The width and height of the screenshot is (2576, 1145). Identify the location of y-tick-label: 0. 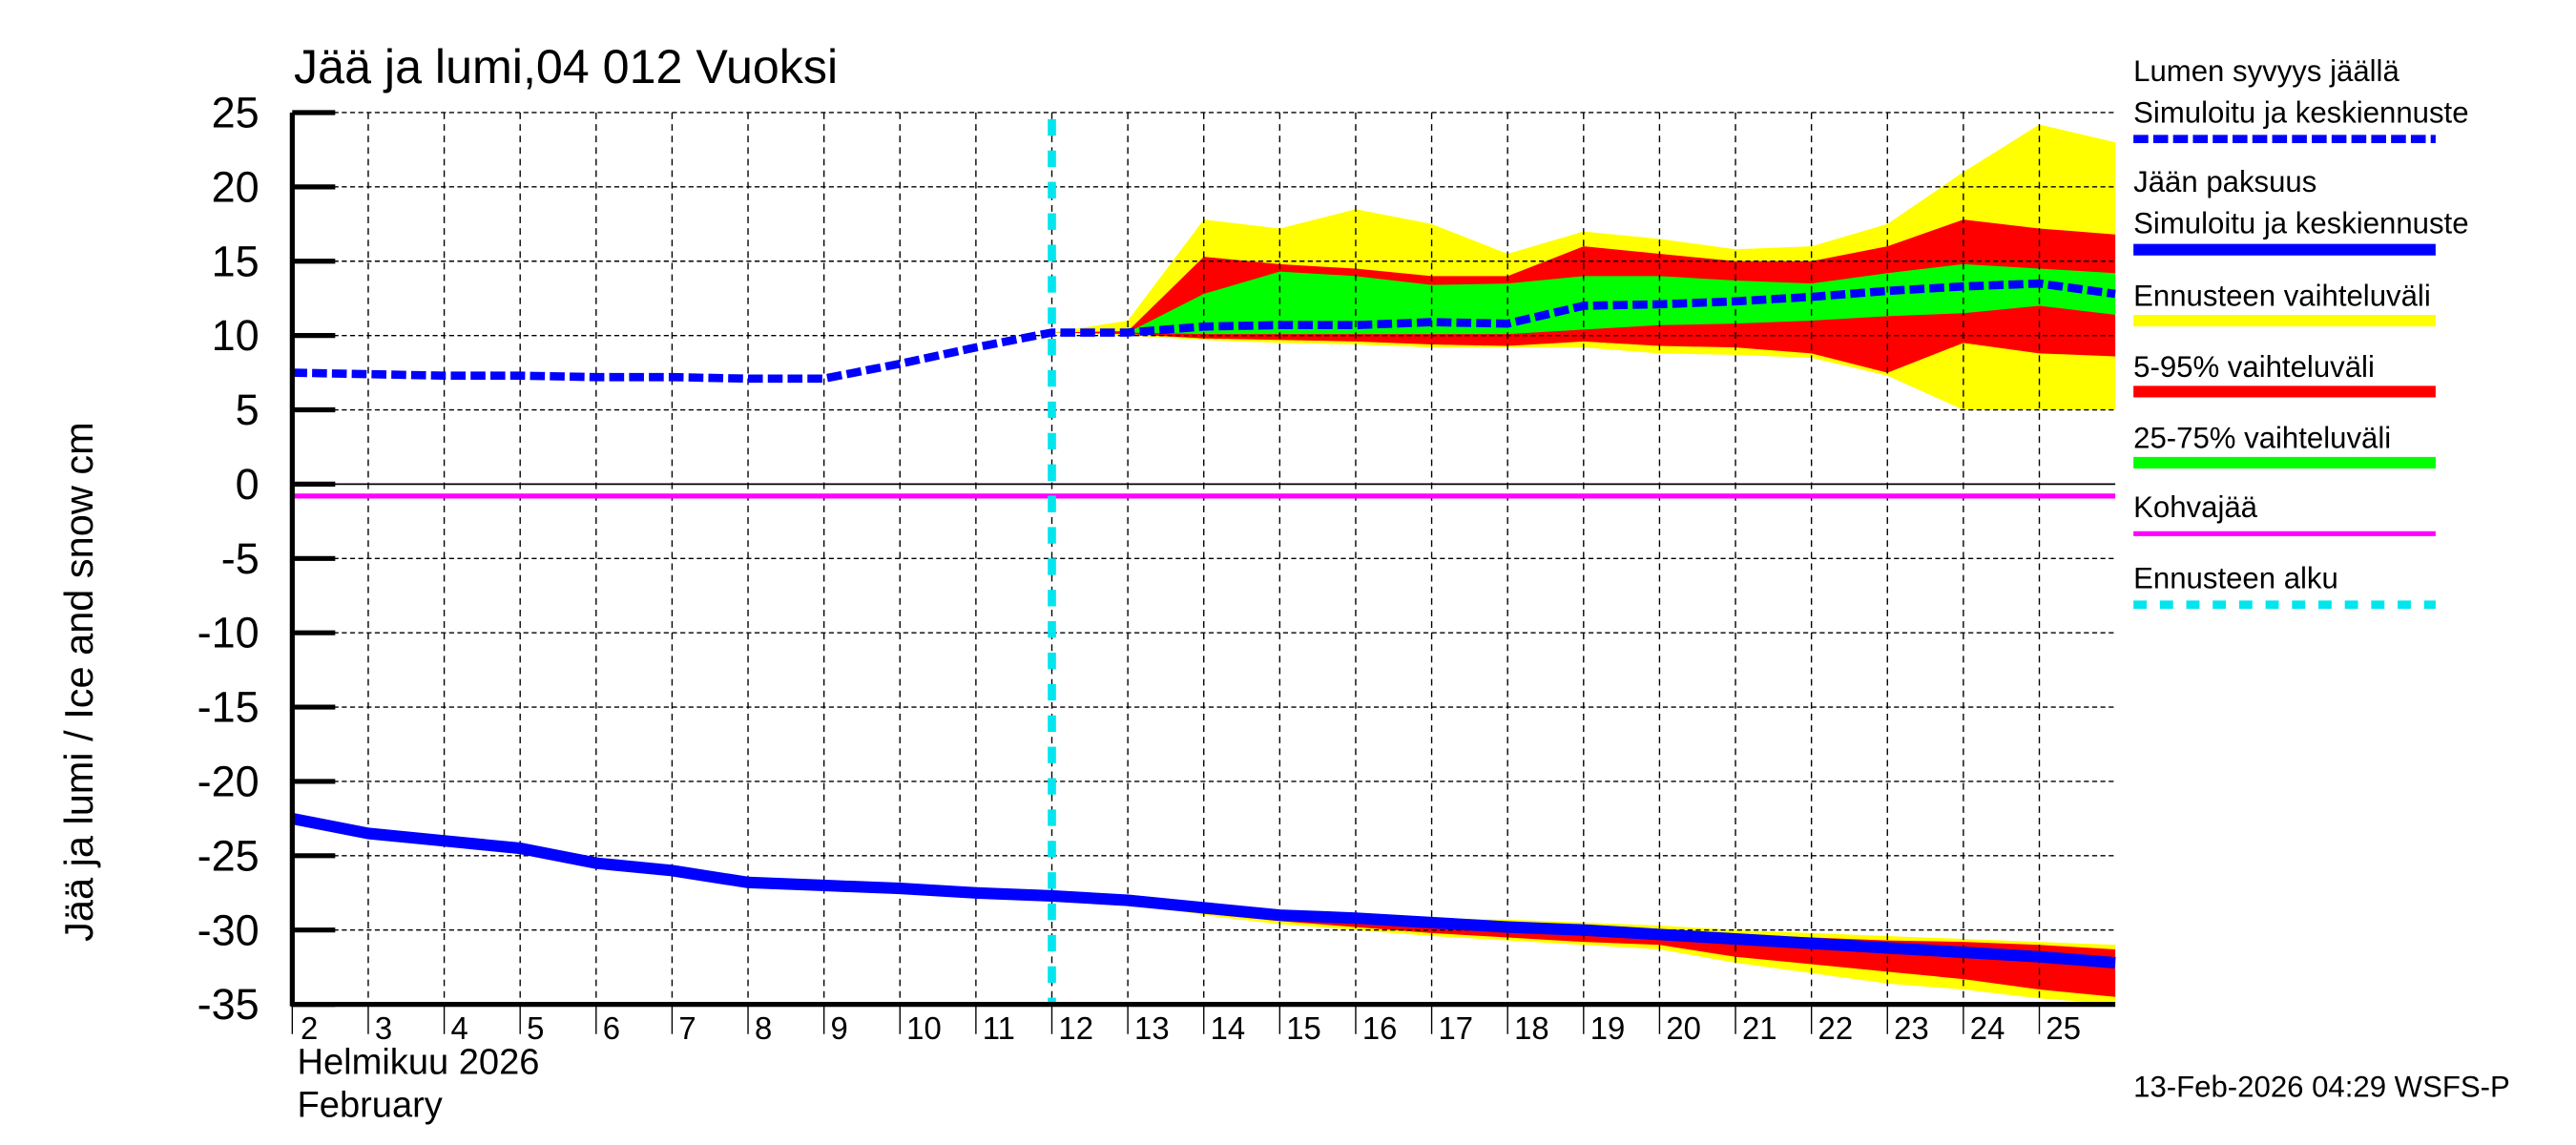
(248, 485).